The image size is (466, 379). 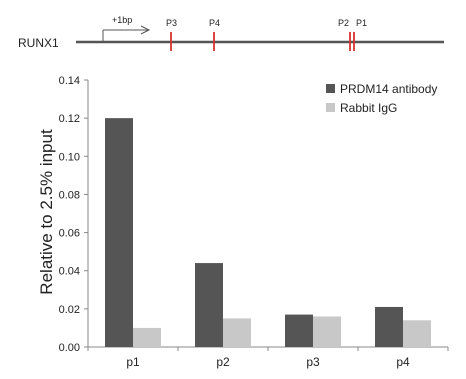 What do you see at coordinates (69, 348) in the screenshot?
I see `y-tick-label: 0.00` at bounding box center [69, 348].